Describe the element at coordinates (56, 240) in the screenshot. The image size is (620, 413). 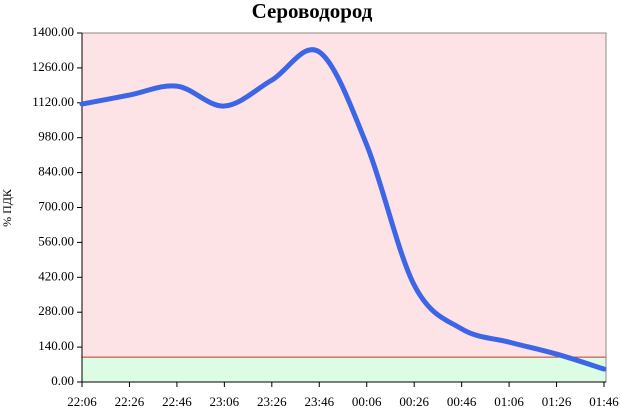
I see `y-tick-label: 560.00` at that location.